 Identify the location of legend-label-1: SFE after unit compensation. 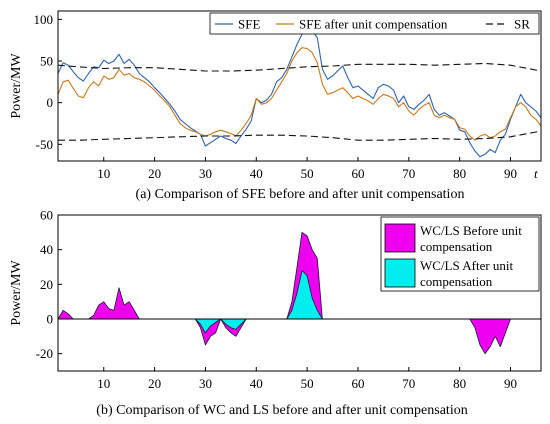
(373, 24).